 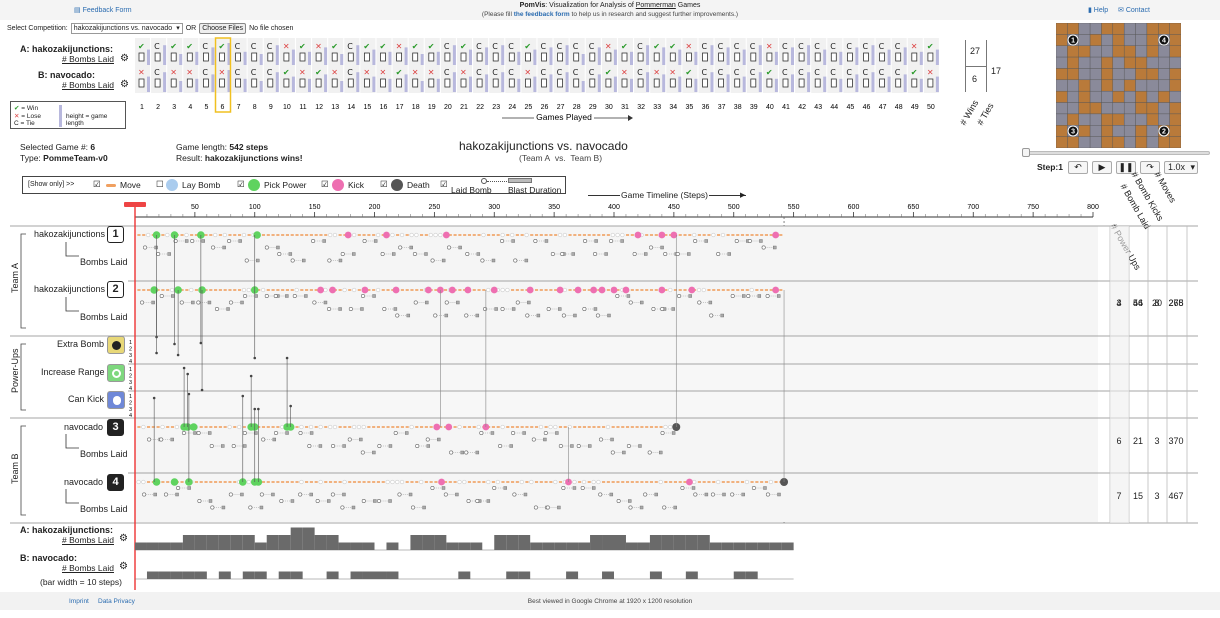 I want to click on play-button: ▶, so click(x=1102, y=167).